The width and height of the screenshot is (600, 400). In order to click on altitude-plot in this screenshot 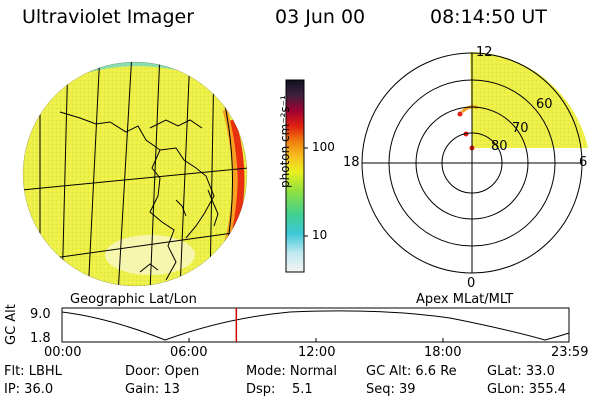, I will do `click(315, 325)`.